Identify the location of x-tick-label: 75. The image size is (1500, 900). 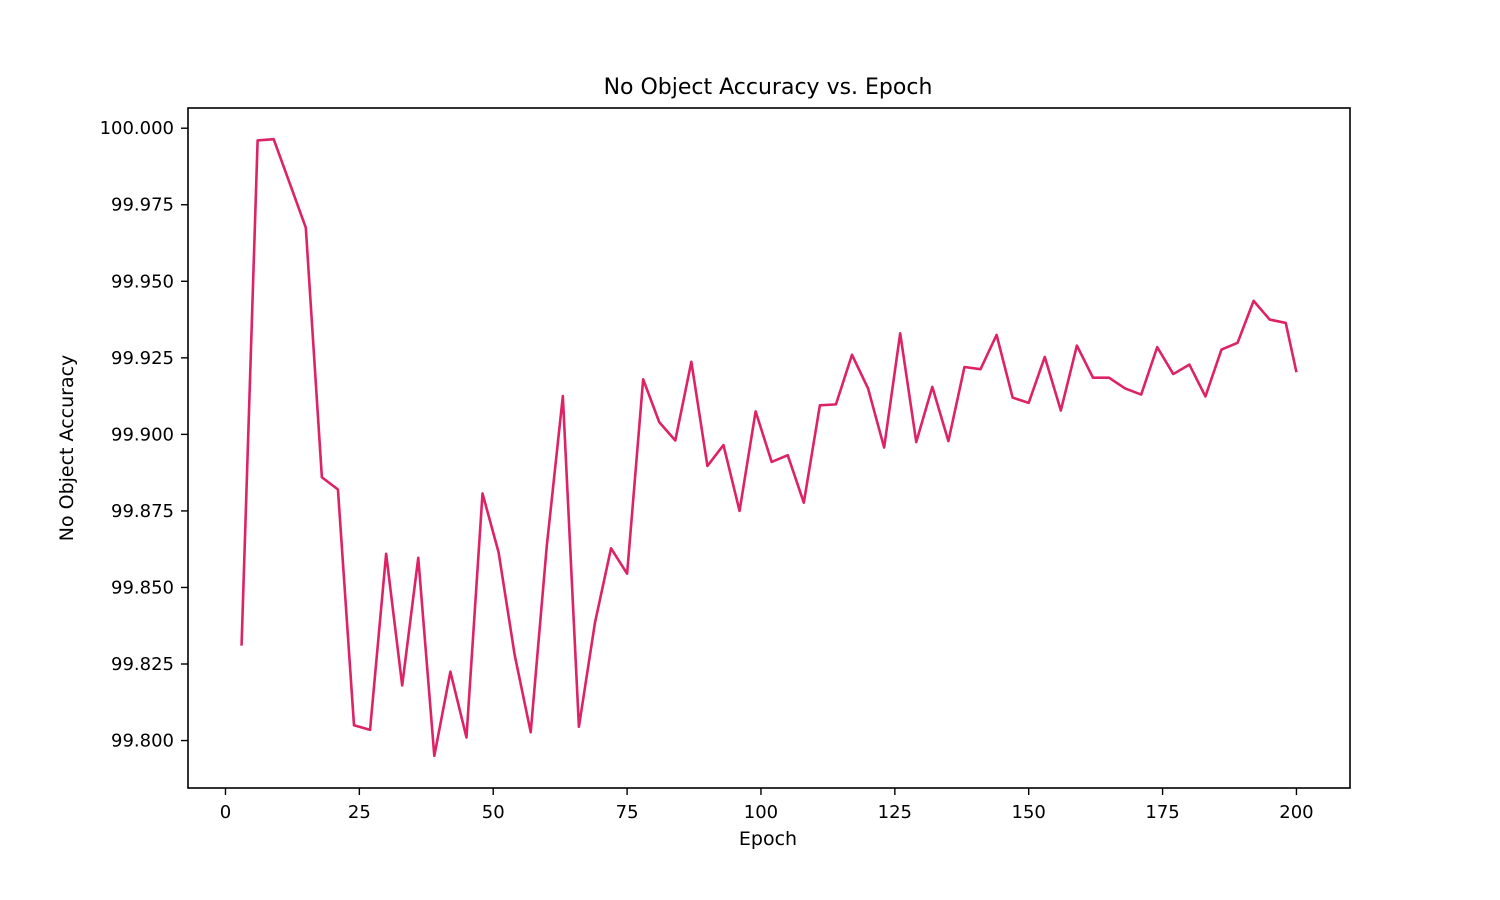
(627, 812).